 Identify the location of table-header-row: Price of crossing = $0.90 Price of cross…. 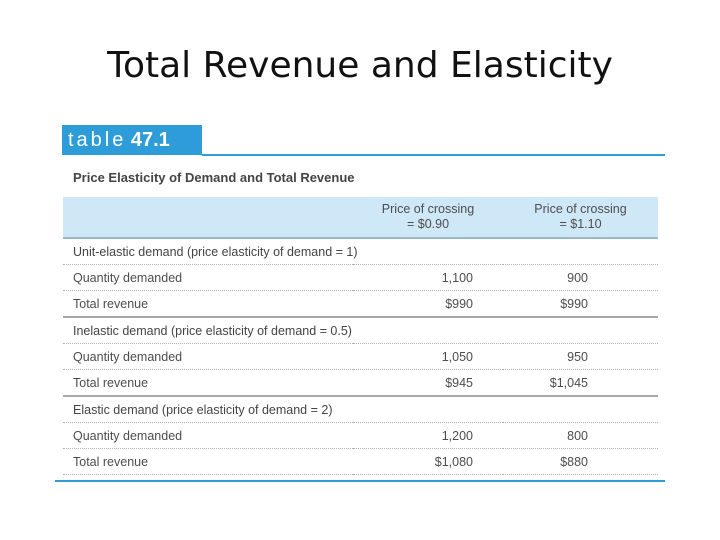
(360, 218).